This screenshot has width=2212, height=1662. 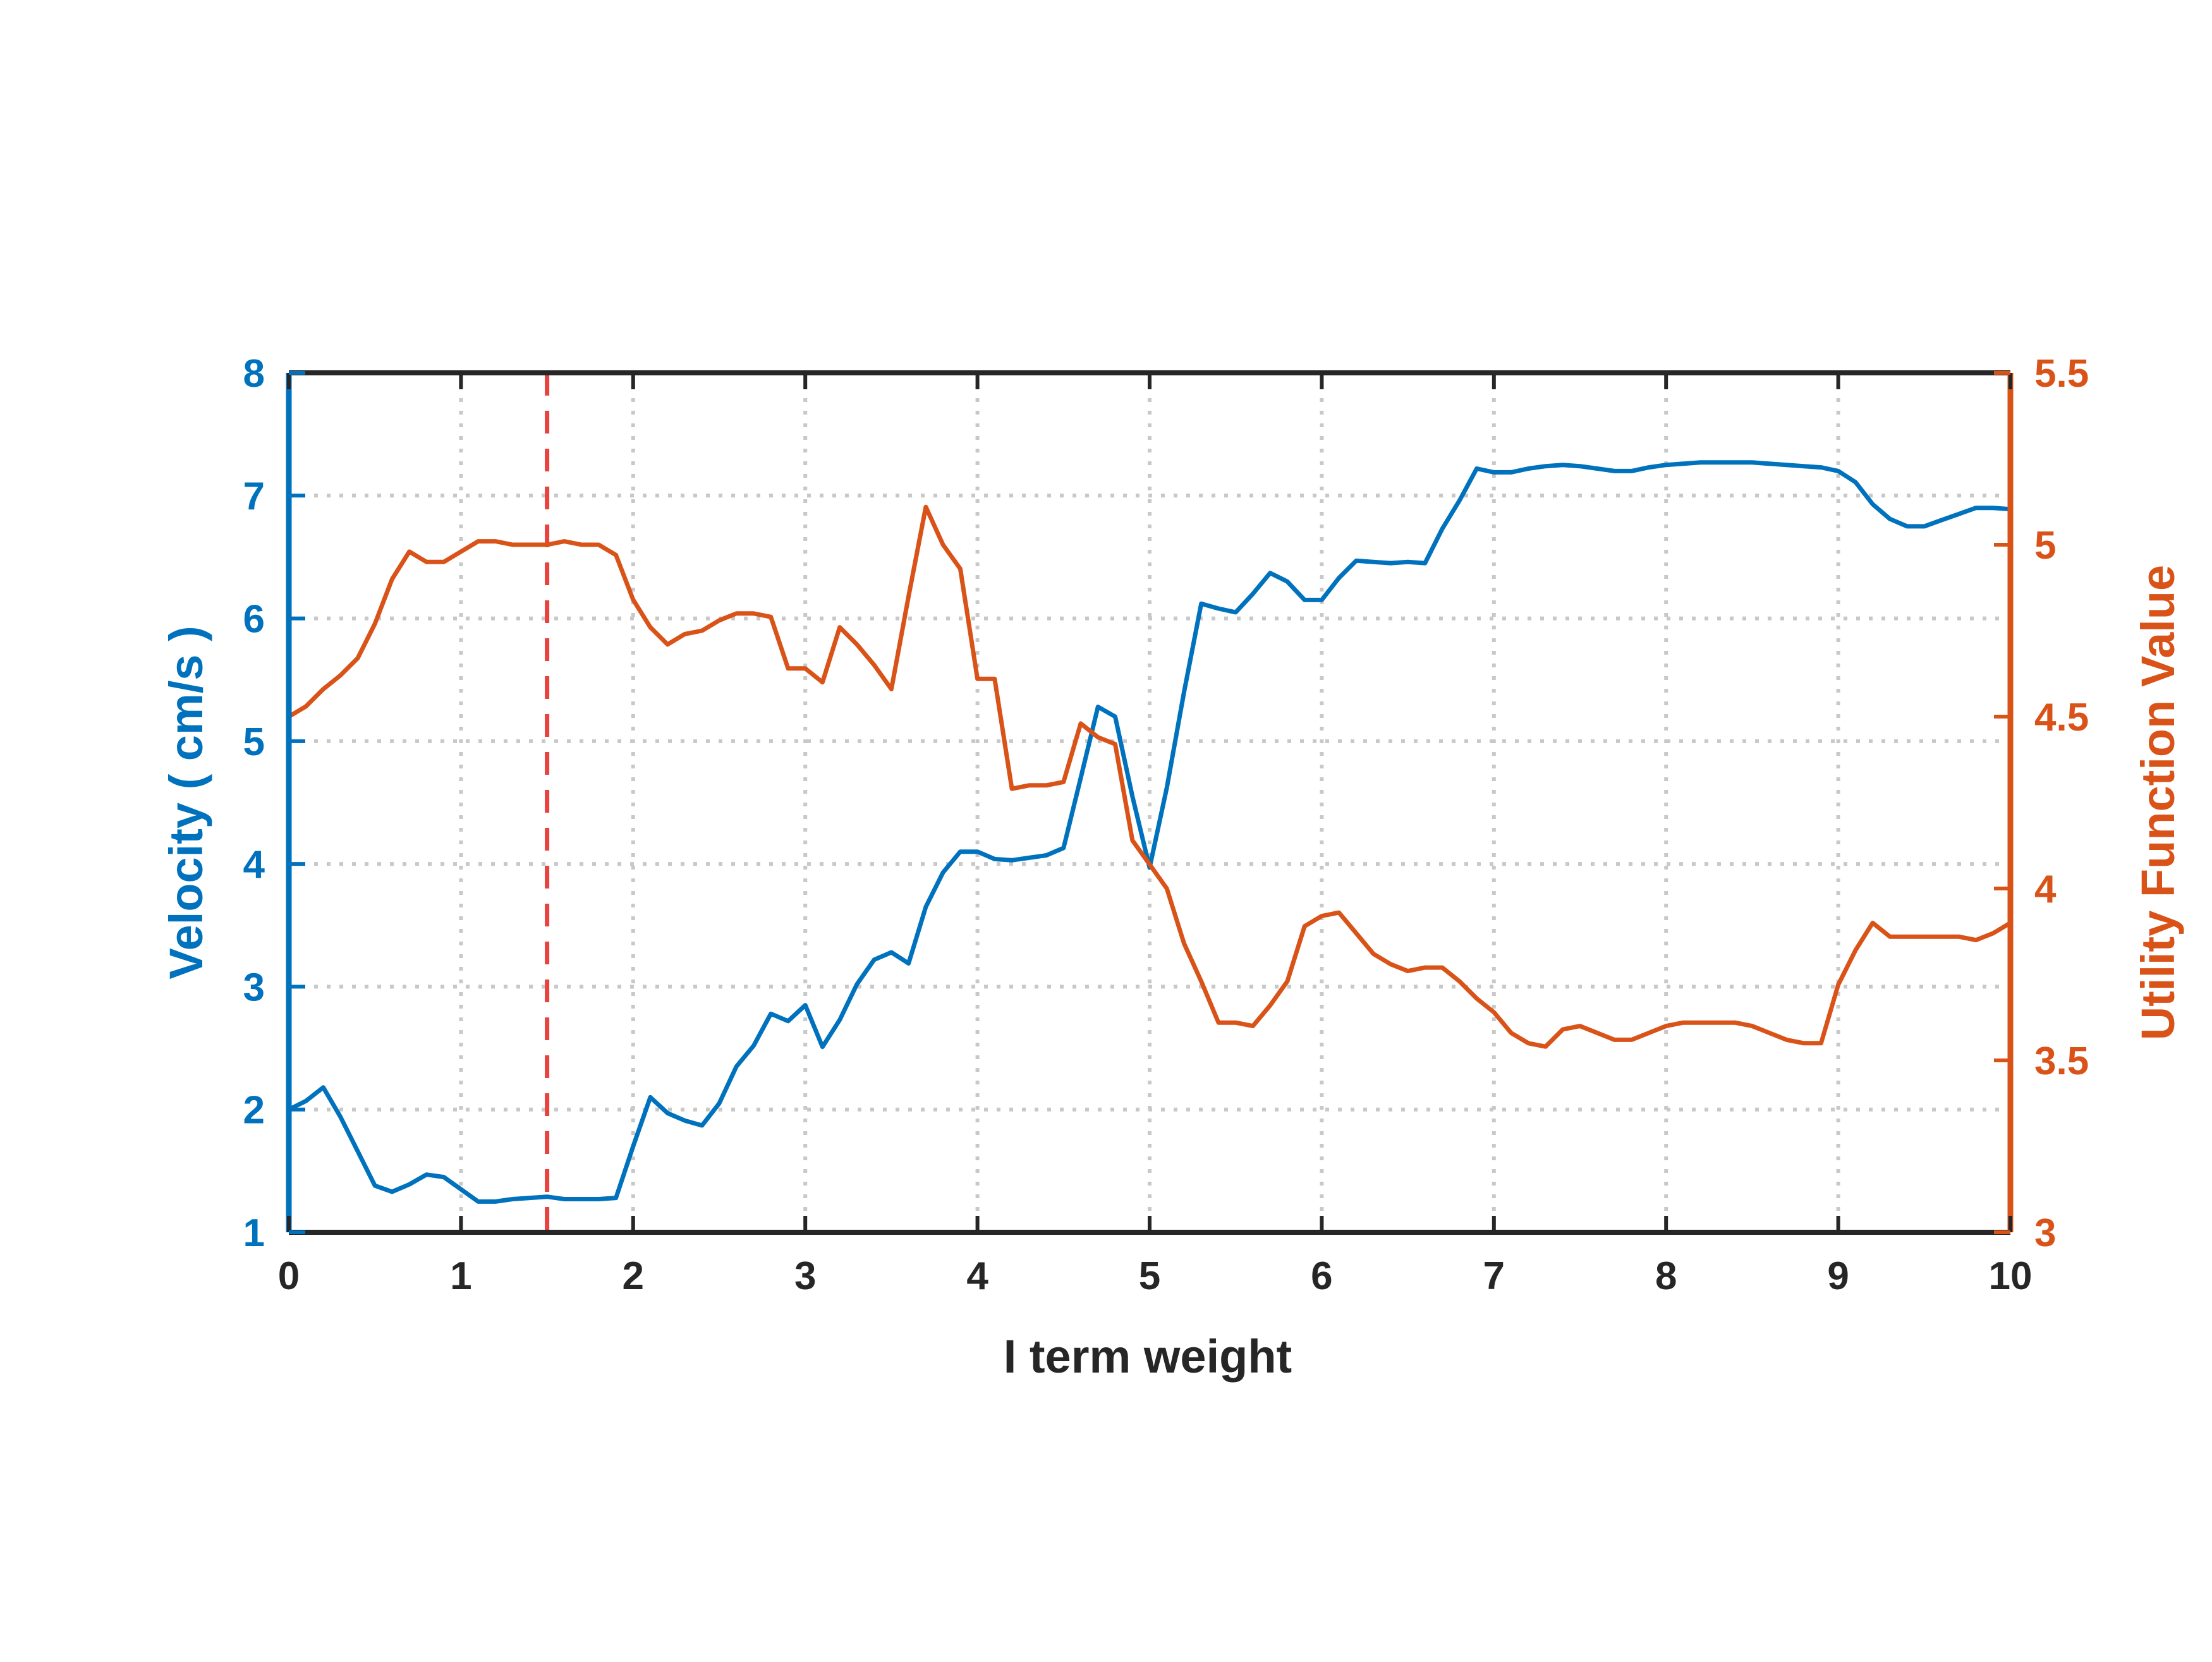 I want to click on x-tick-label: 9, so click(x=1838, y=1276).